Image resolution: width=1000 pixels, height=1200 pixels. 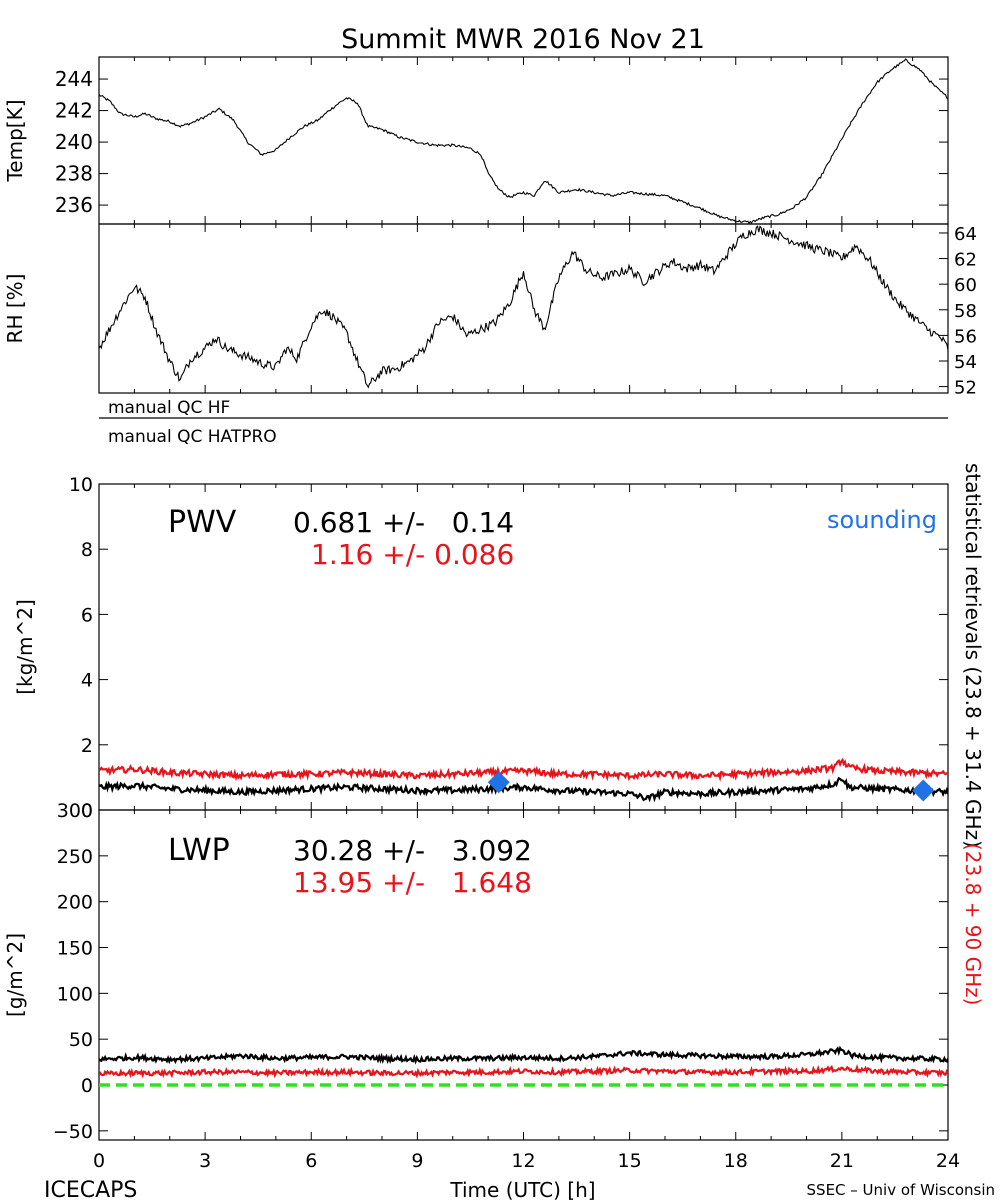 What do you see at coordinates (87, 615) in the screenshot?
I see `y-tick-label: 6` at bounding box center [87, 615].